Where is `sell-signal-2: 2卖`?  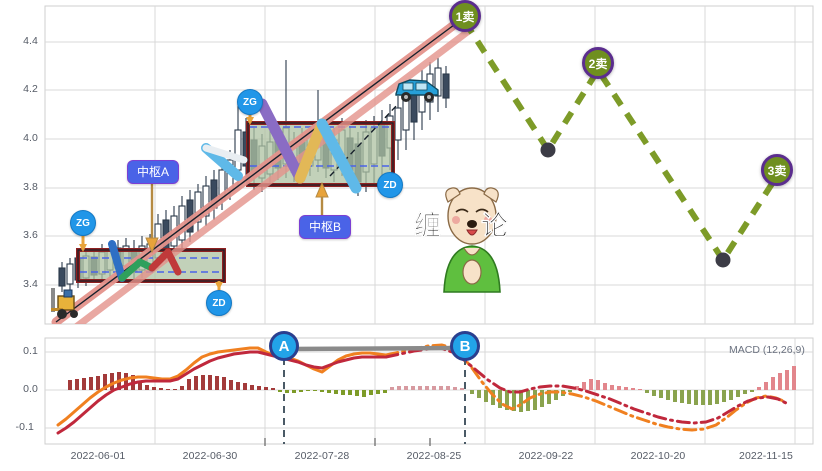 sell-signal-2: 2卖 is located at coordinates (598, 63).